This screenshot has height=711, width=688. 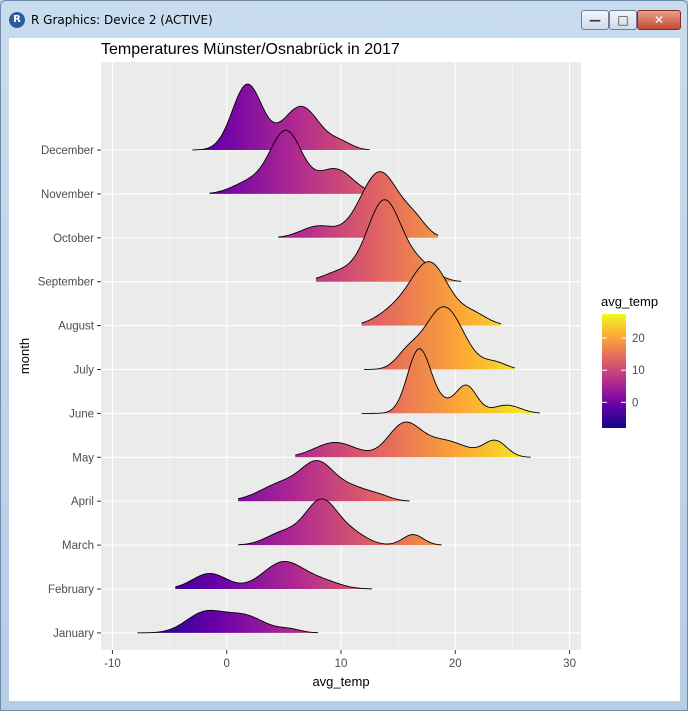 I want to click on ridge-fill-may, so click(x=413, y=440).